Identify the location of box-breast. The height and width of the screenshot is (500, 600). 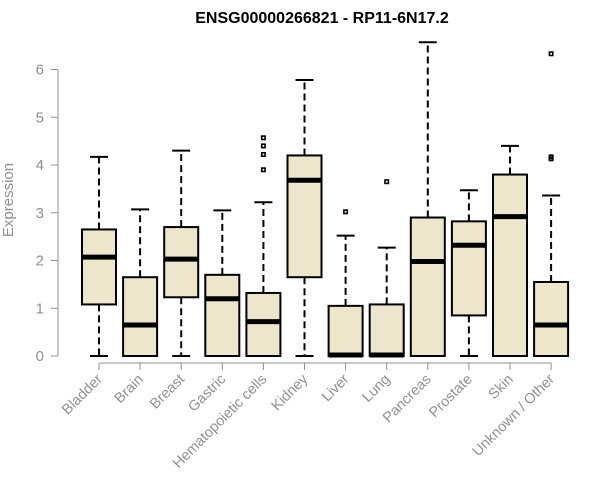
(181, 253).